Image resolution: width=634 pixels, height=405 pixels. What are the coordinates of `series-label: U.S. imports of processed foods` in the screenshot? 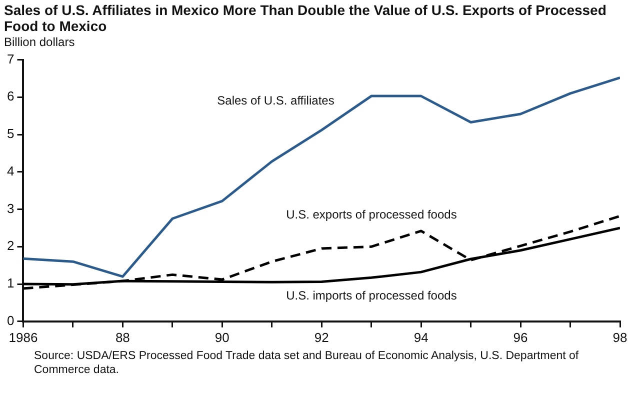 It's located at (371, 295).